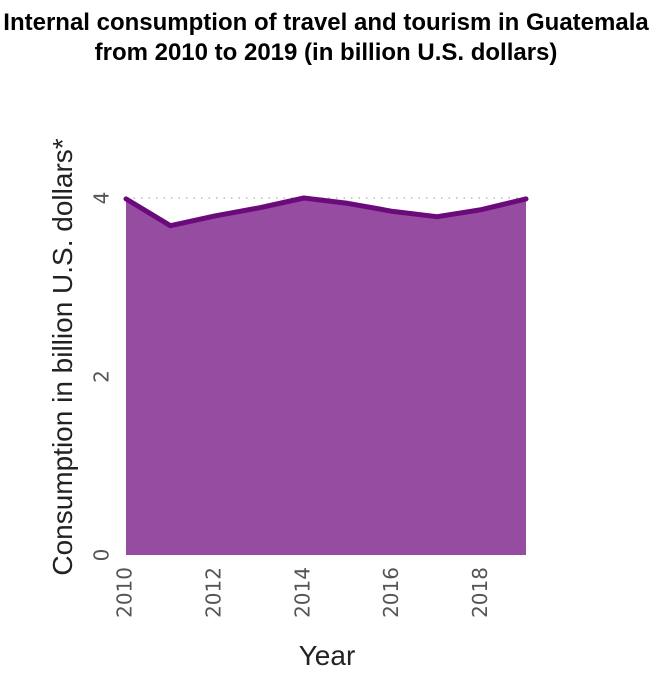  What do you see at coordinates (102, 555) in the screenshot?
I see `y-tick-label-0: 0` at bounding box center [102, 555].